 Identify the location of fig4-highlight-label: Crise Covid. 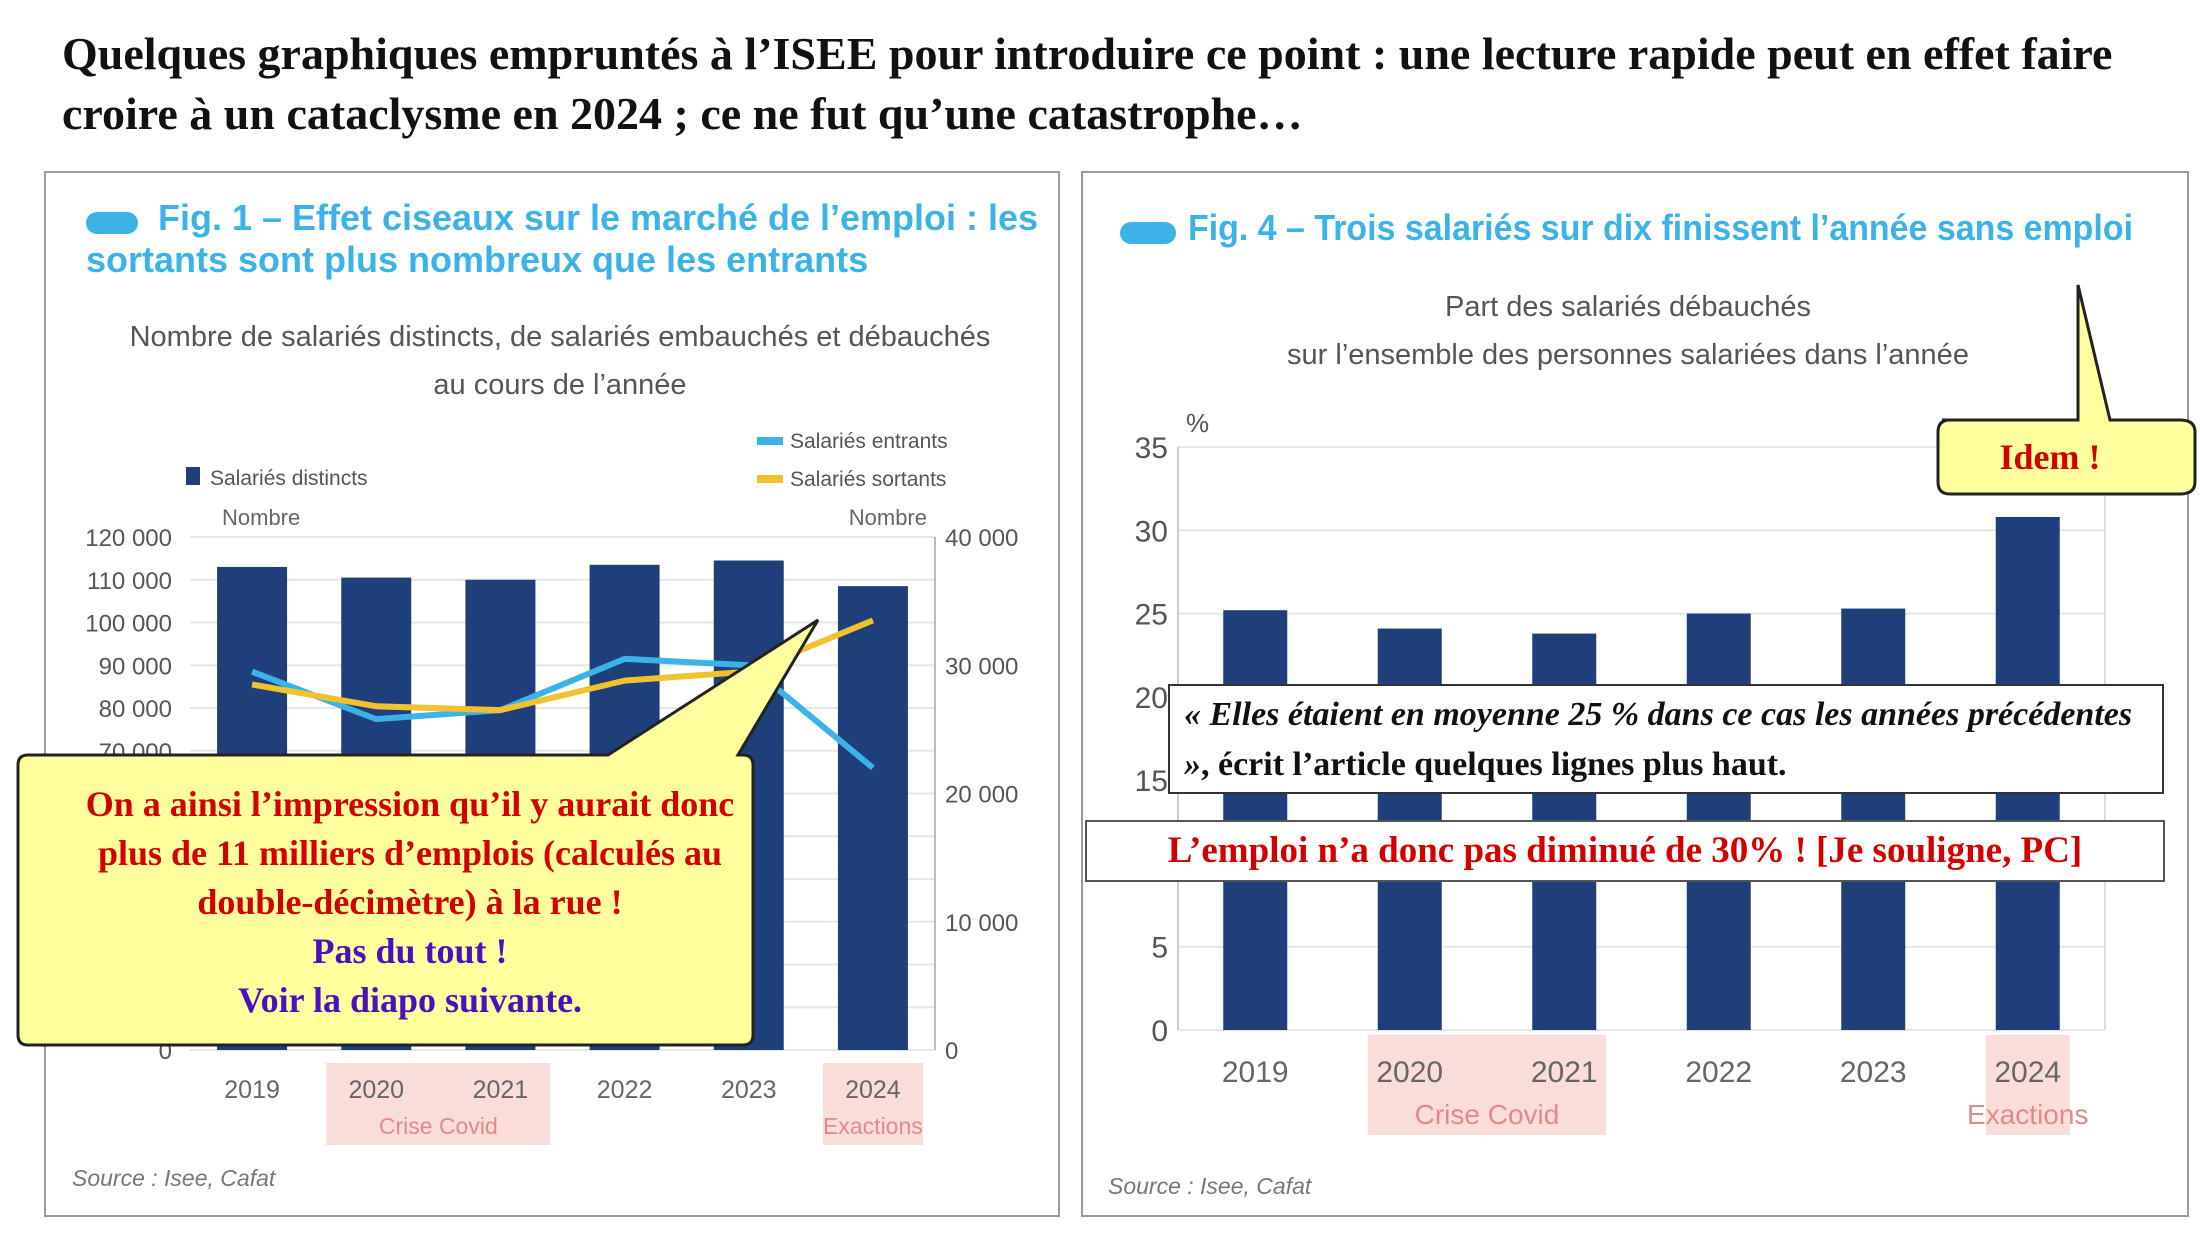
(1487, 1114).